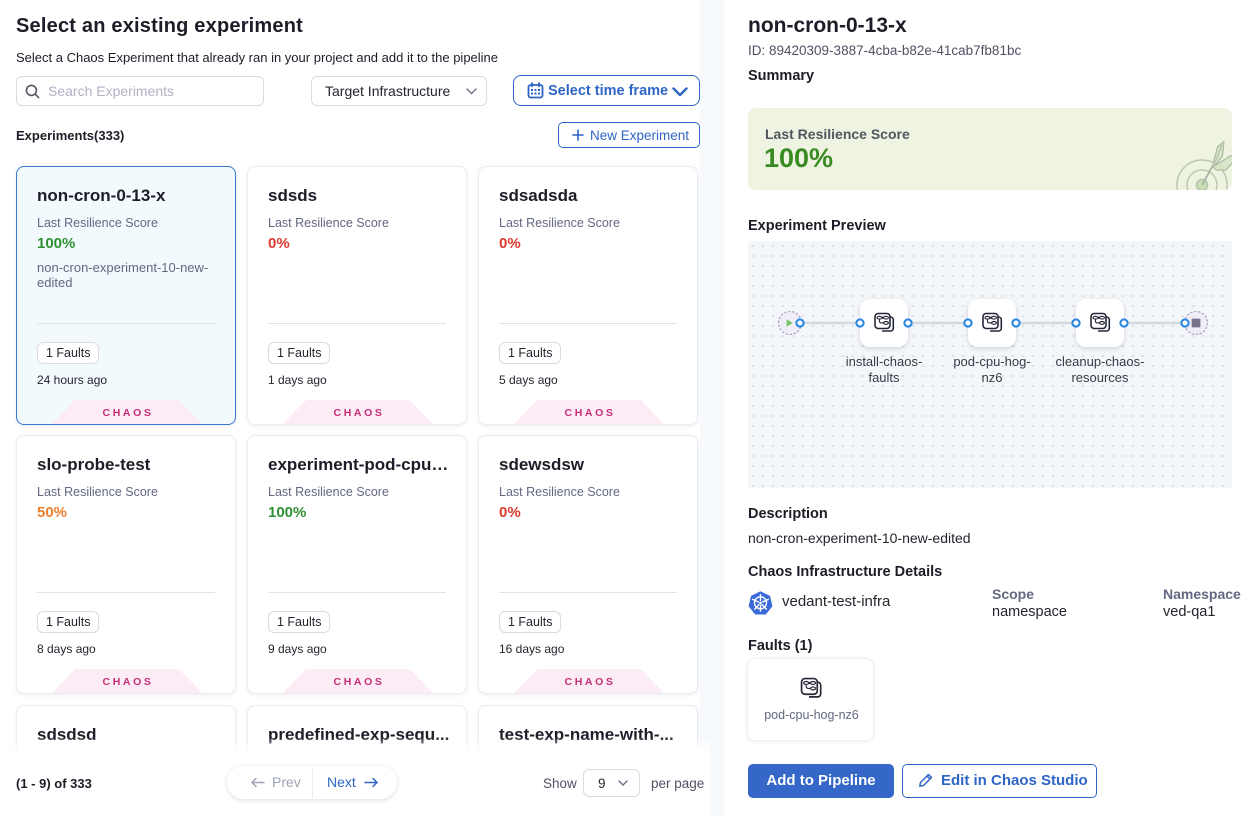  I want to click on svg-text: pod-cpu-hog-, so click(991, 361).